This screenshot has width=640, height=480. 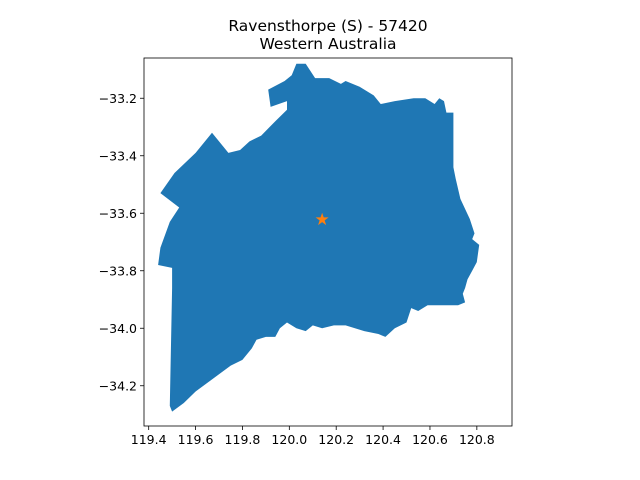 I want to click on y-tick-label: −33.8, so click(x=118, y=270).